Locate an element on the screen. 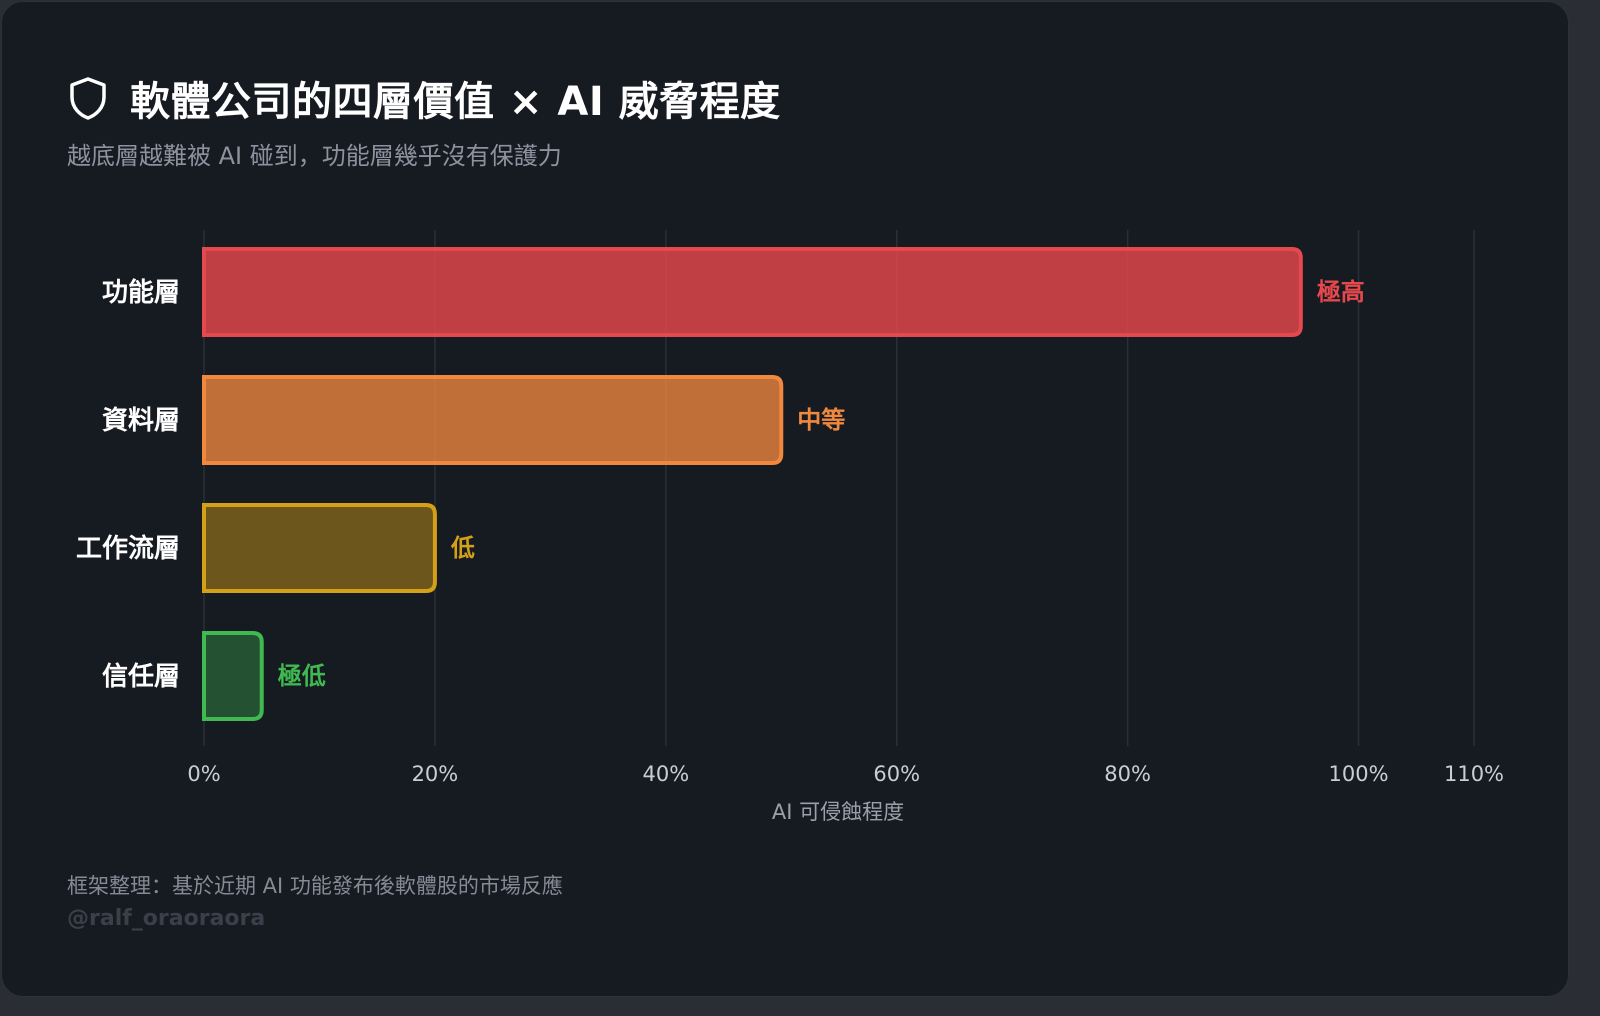  x-tick-label: 100% is located at coordinates (1359, 774).